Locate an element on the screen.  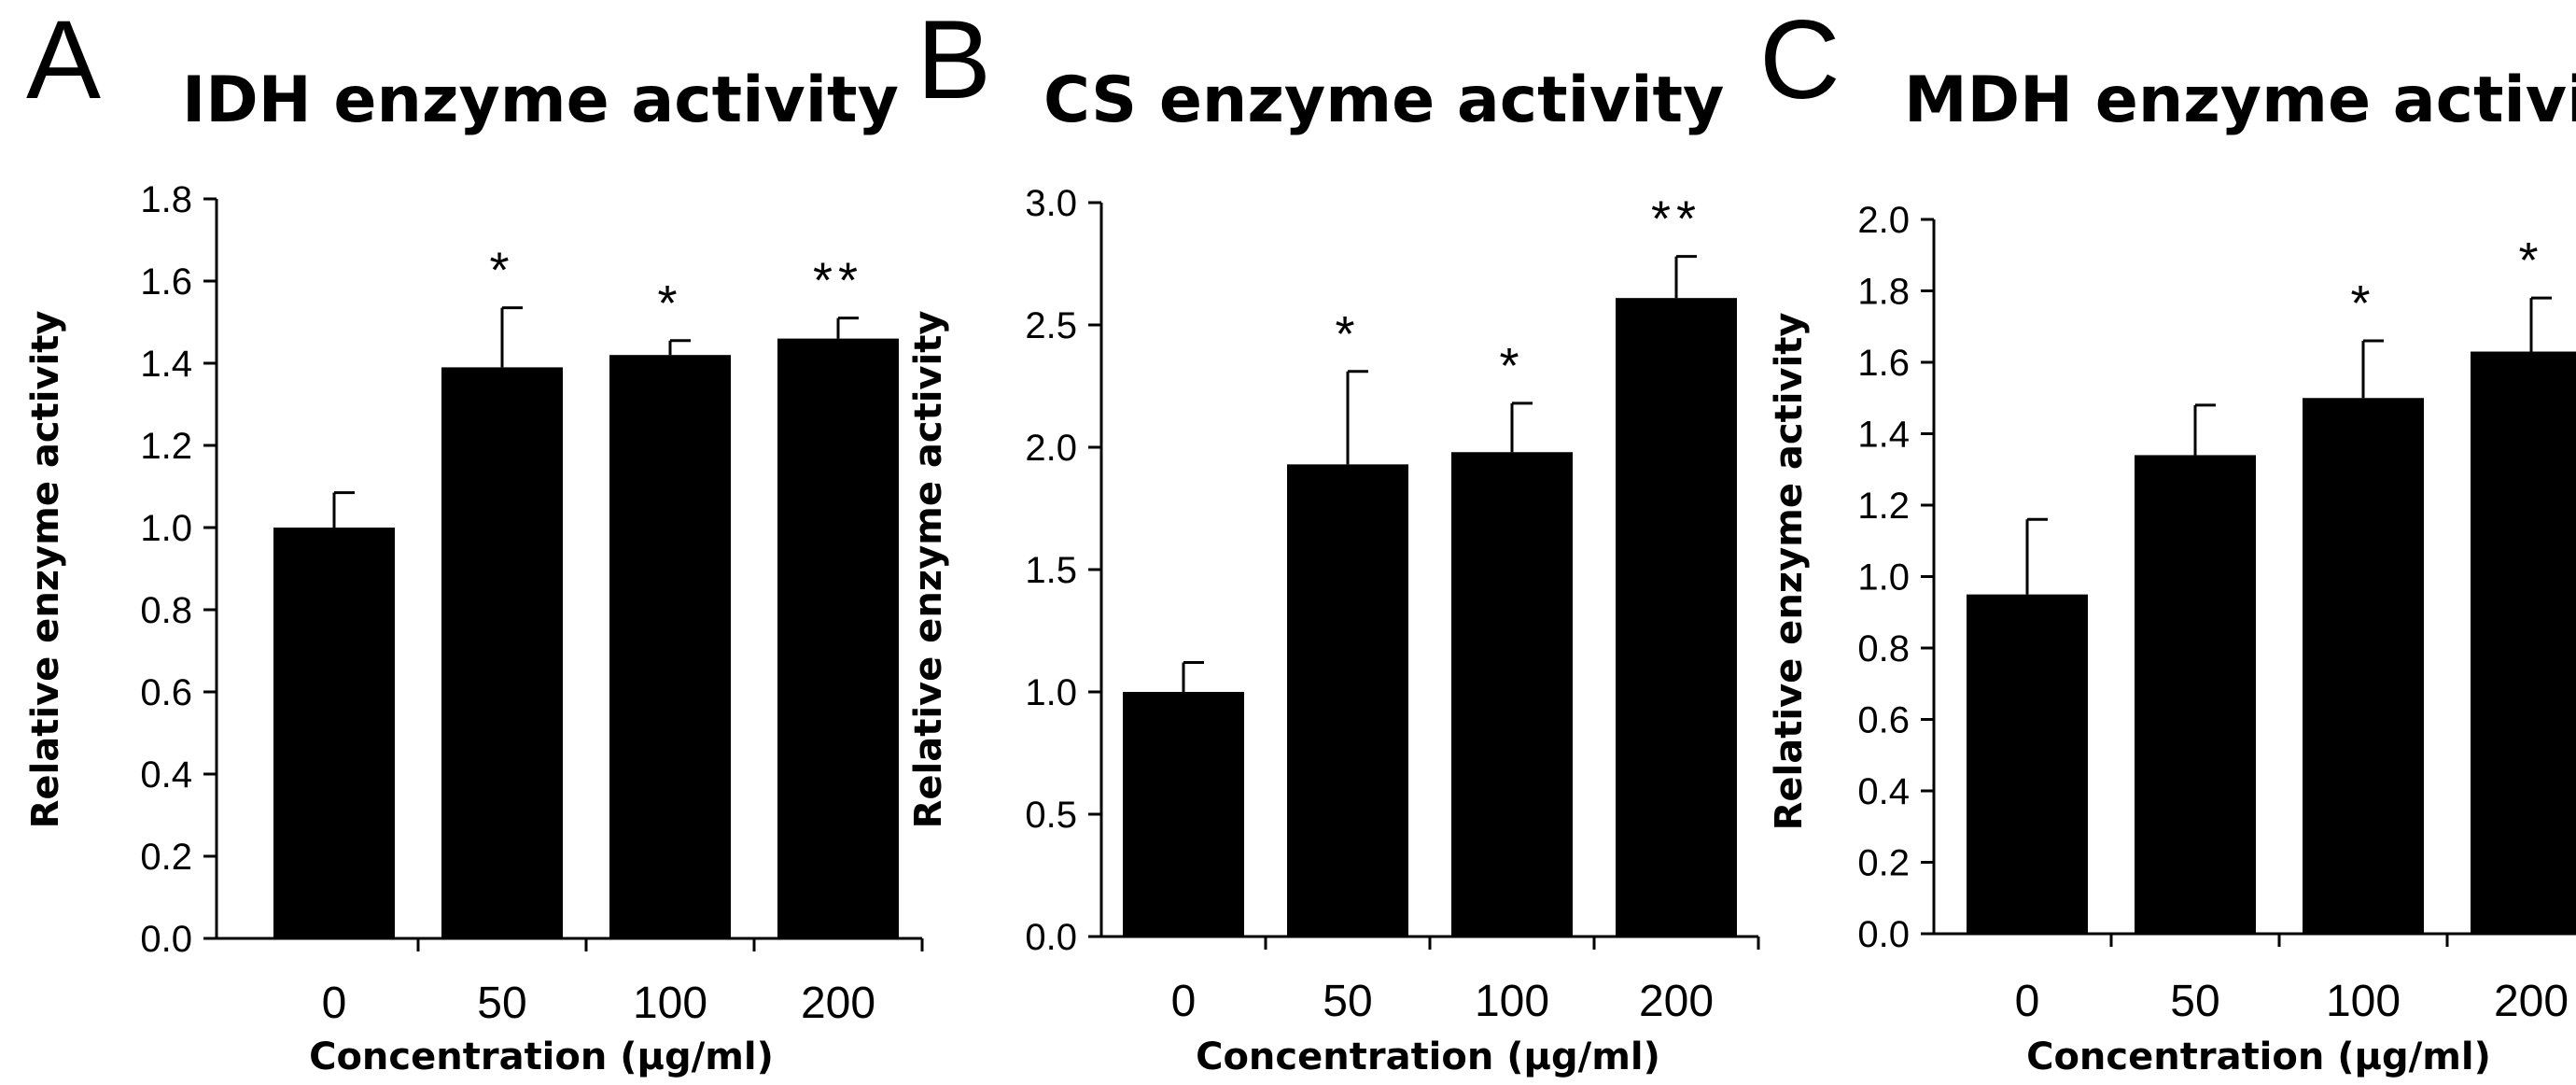
y-tick-label: 3.0 is located at coordinates (1051, 203).